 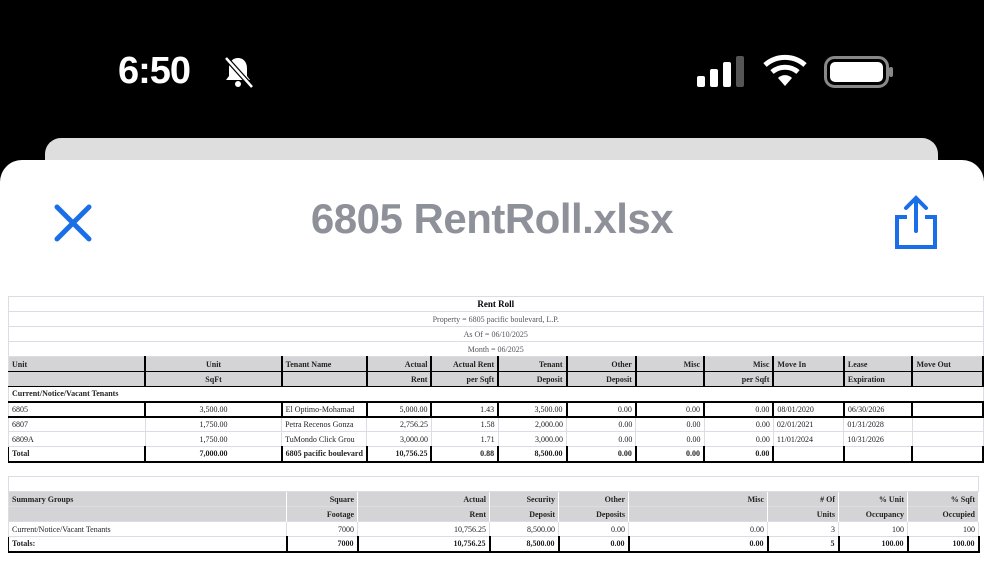 What do you see at coordinates (947, 364) in the screenshot?
I see `cell: Move Out` at bounding box center [947, 364].